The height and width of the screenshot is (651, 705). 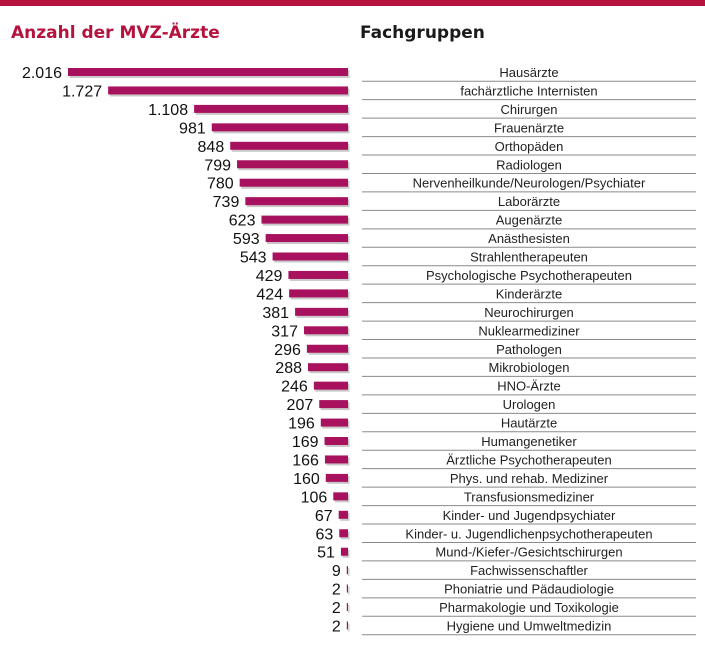 I want to click on top-accent-rule, so click(x=352, y=3).